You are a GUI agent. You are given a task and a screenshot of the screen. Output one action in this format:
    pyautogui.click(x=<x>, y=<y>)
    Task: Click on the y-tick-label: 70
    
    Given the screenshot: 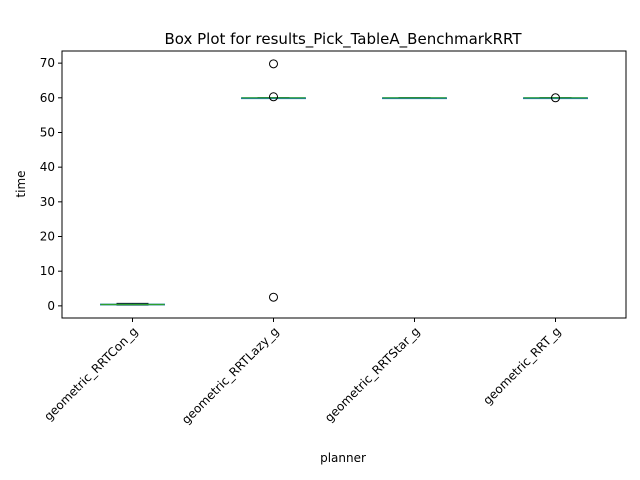 What is the action you would take?
    pyautogui.click(x=47, y=63)
    